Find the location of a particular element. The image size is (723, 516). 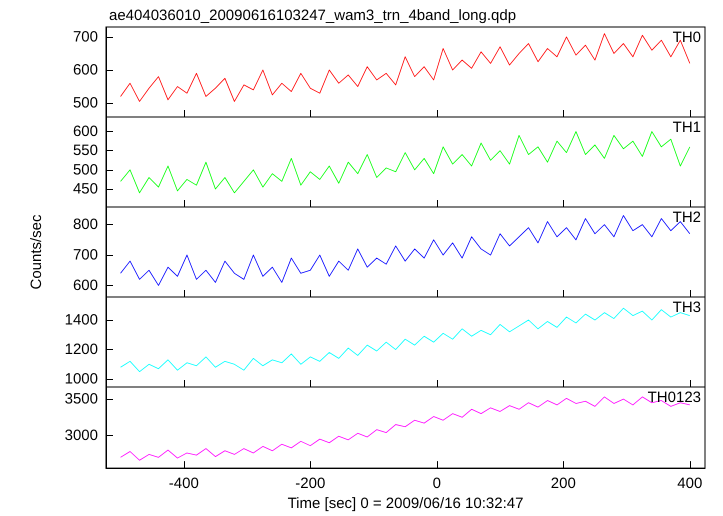

line-series is located at coordinates (405, 162).